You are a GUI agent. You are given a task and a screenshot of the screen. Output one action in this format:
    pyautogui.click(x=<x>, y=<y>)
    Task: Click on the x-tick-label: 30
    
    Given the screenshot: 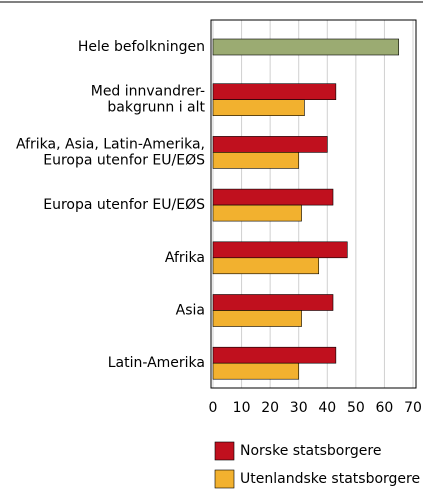 What is the action you would take?
    pyautogui.click(x=299, y=408)
    